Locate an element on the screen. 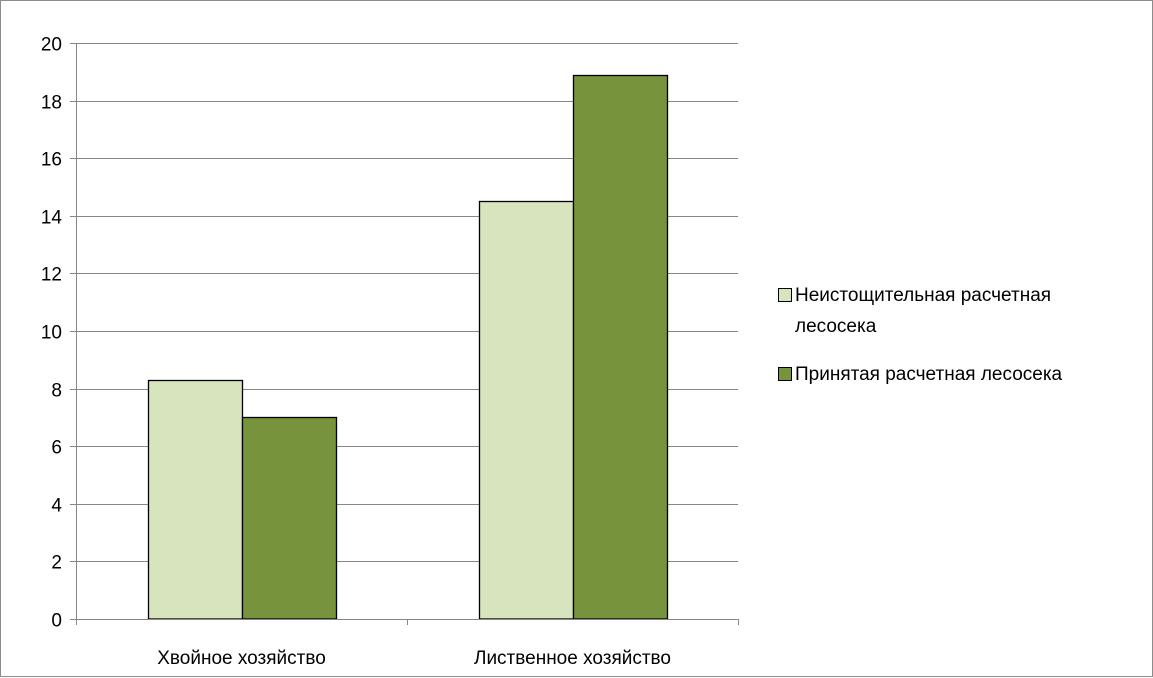  y-tick-label: 0 is located at coordinates (56, 621).